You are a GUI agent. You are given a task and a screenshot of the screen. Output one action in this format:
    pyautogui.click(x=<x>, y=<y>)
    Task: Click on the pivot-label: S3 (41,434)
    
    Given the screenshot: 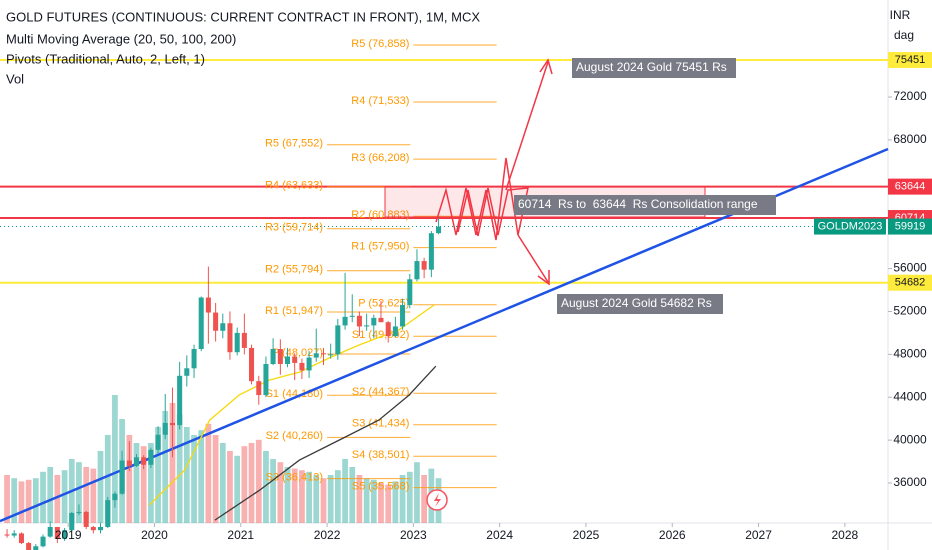 What is the action you would take?
    pyautogui.click(x=380, y=424)
    